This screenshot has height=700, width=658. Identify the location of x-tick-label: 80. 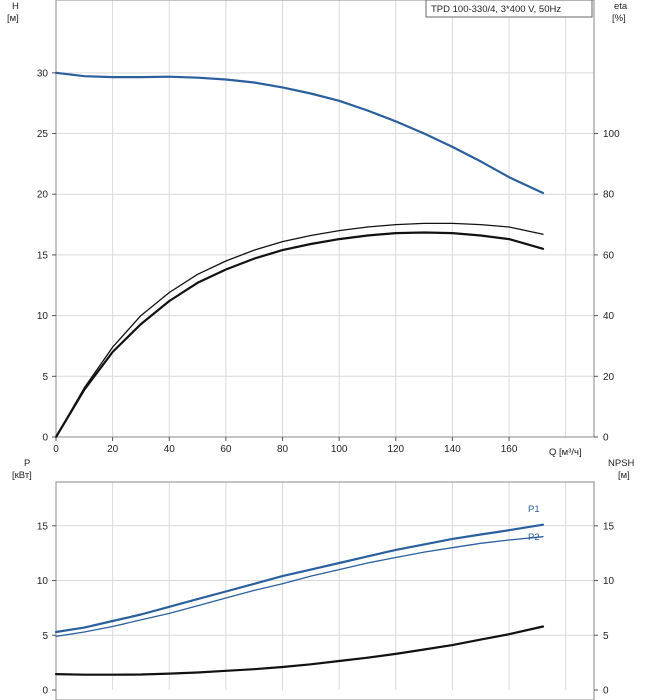
(283, 449).